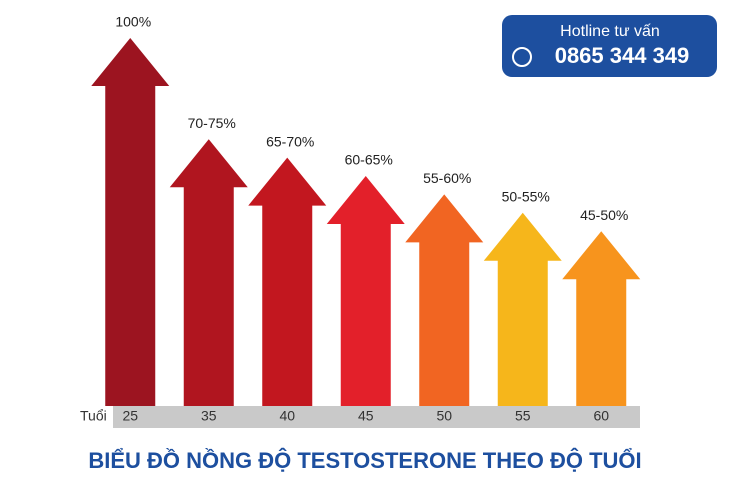 This screenshot has width=730, height=489. What do you see at coordinates (287, 416) in the screenshot?
I see `x-tick-label: 40` at bounding box center [287, 416].